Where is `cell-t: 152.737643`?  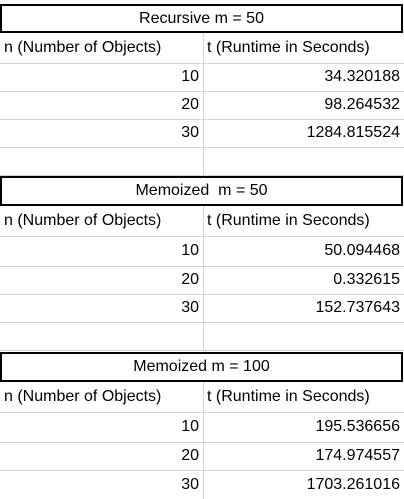
cell-t: 152.737643 is located at coordinates (357, 307).